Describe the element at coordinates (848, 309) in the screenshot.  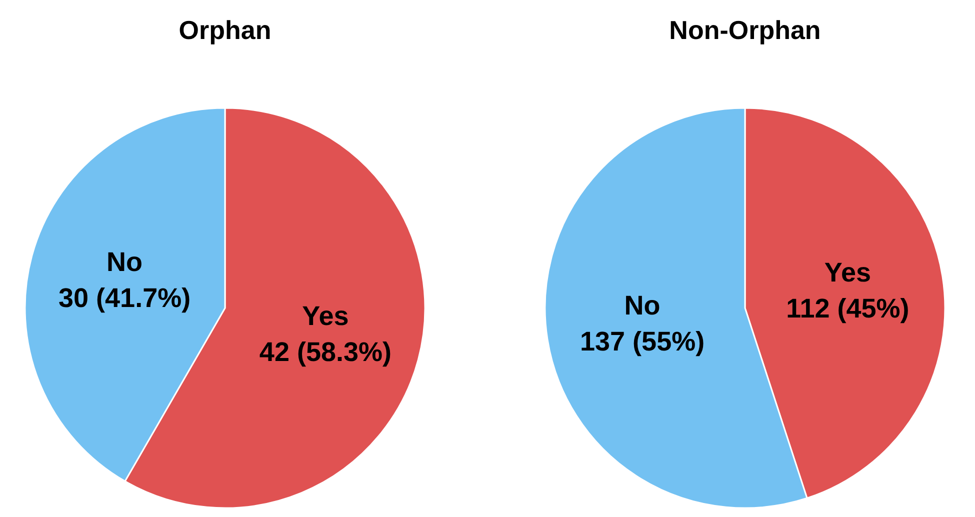
I see `data-label: 112 (45%)` at that location.